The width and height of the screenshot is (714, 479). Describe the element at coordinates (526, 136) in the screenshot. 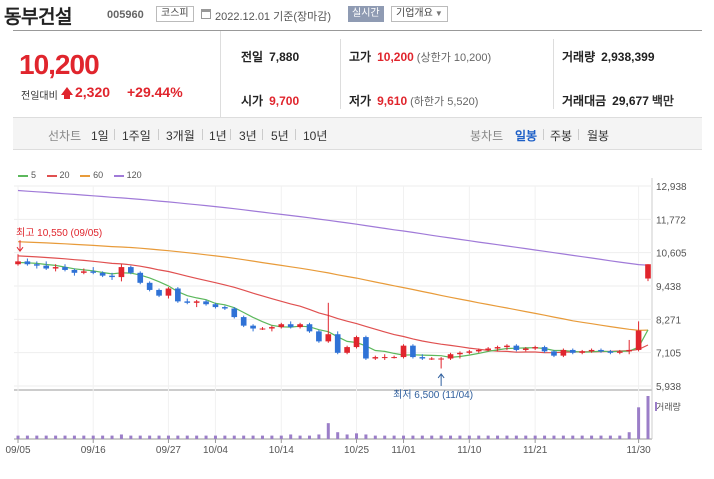

I see `candle-daily: 일봉` at that location.